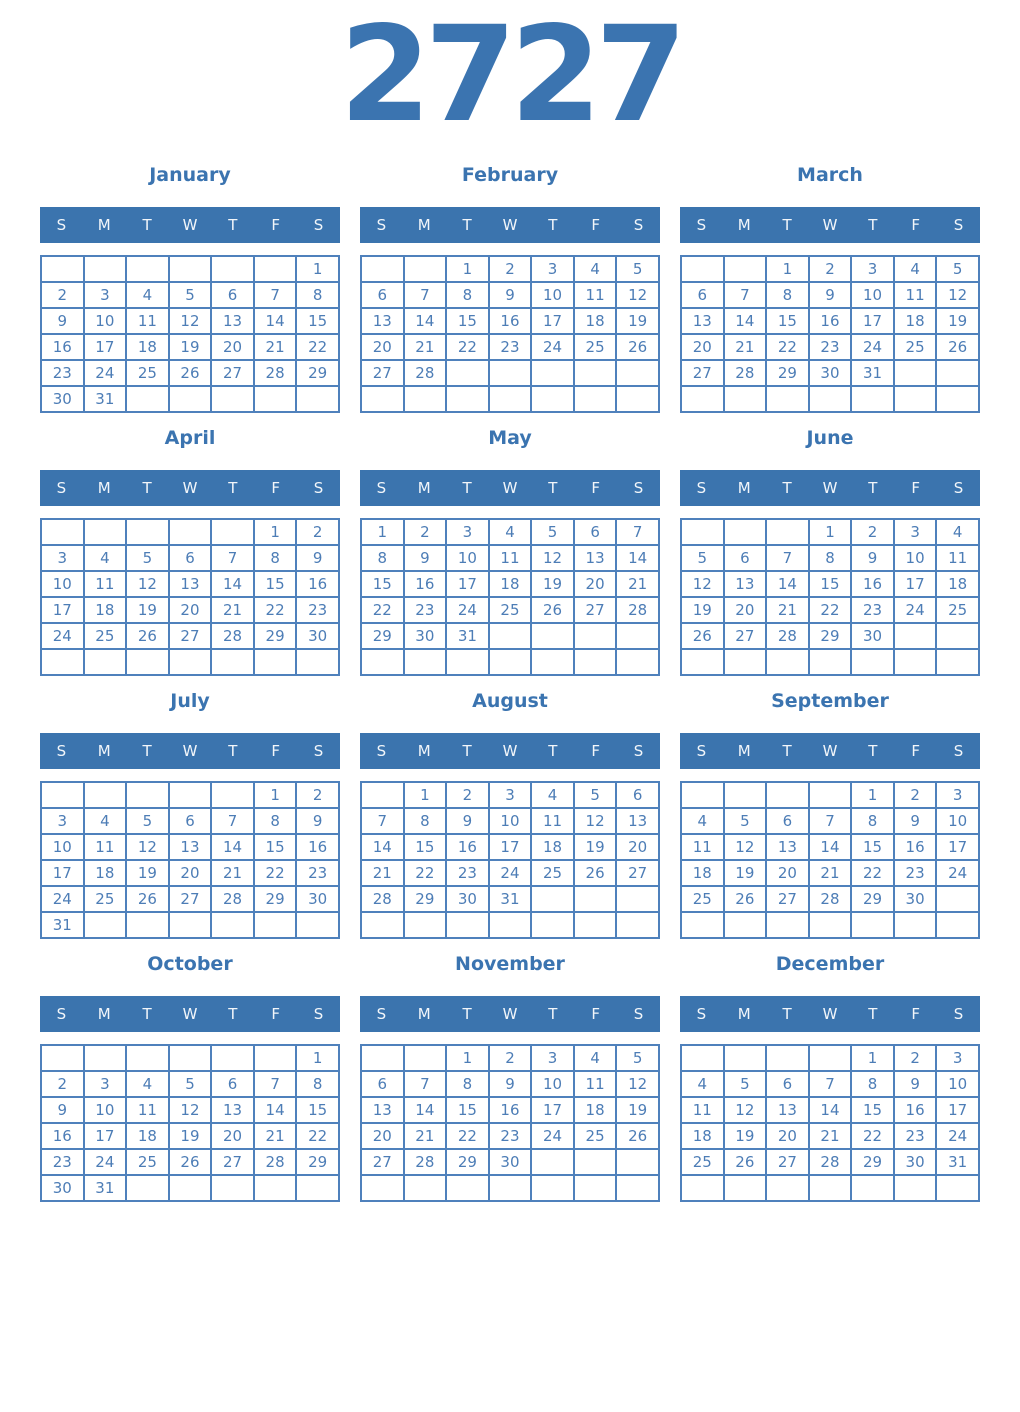 The width and height of the screenshot is (1020, 1412). What do you see at coordinates (830, 295) in the screenshot?
I see `week-row: 6 7 8 9 10 11 12` at bounding box center [830, 295].